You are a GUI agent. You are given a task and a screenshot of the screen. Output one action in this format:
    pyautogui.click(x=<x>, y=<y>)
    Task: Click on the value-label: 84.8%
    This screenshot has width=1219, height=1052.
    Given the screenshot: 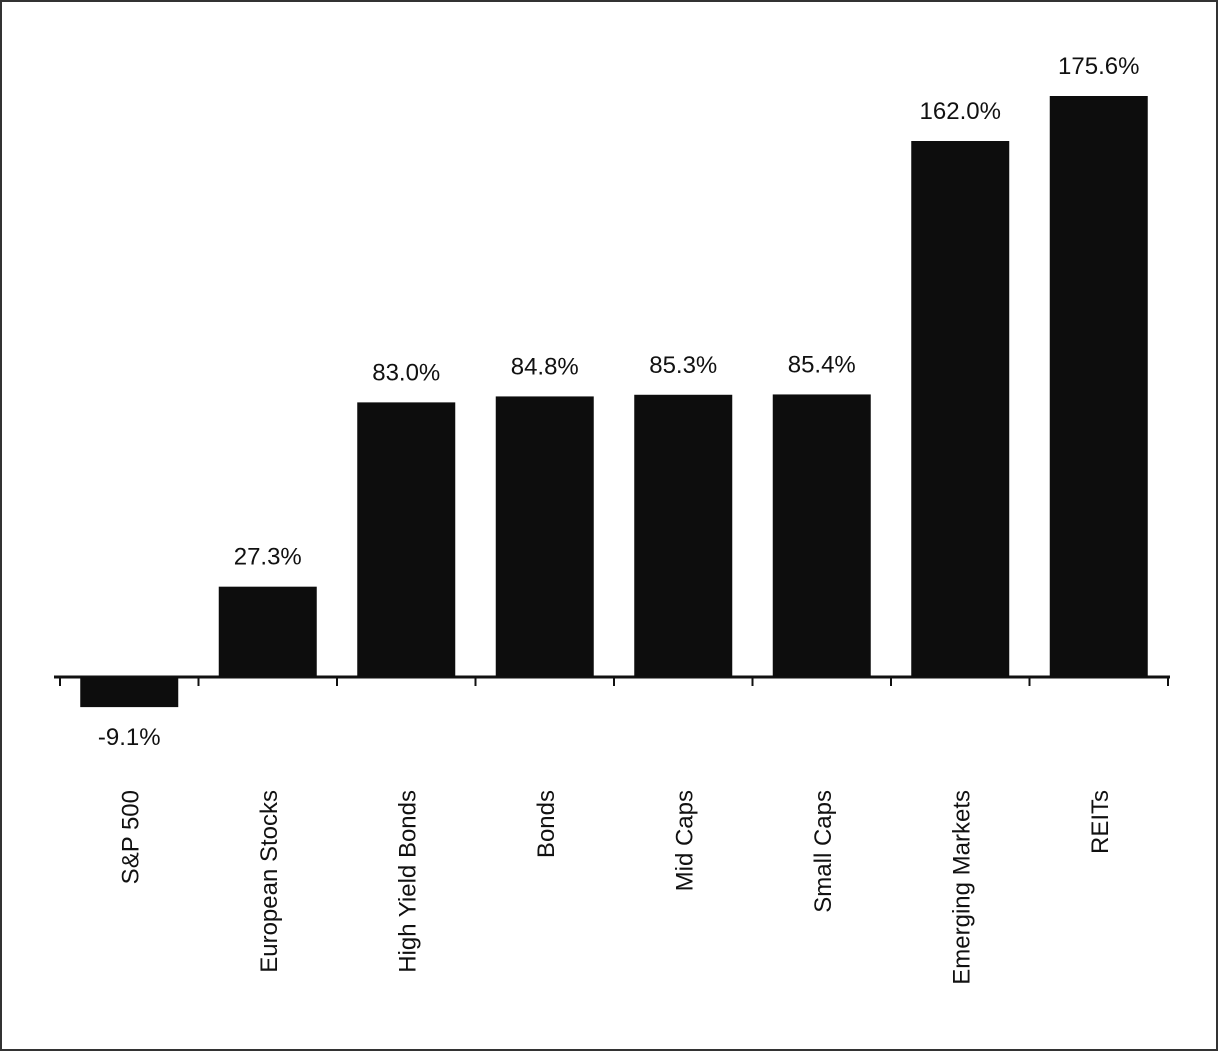 What is the action you would take?
    pyautogui.click(x=545, y=366)
    